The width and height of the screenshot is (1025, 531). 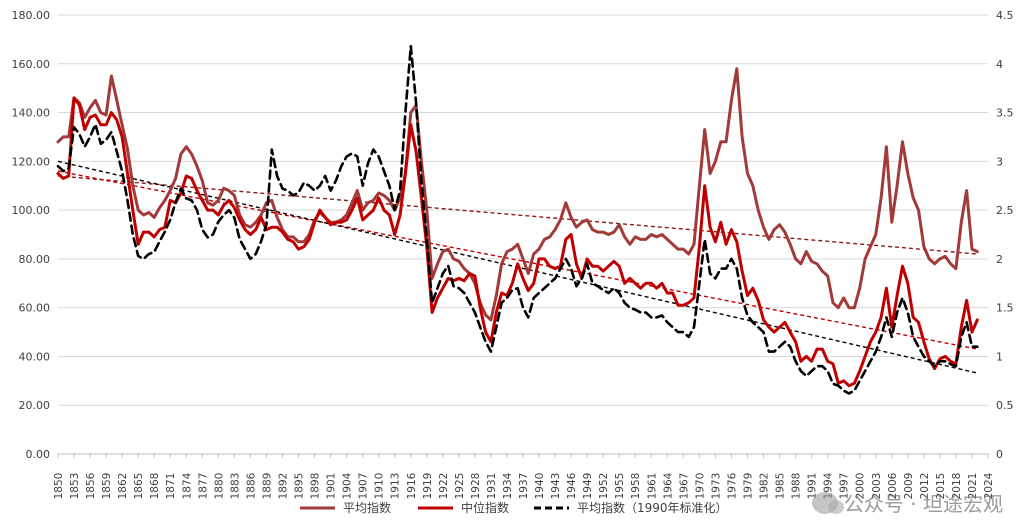 I want to click on right-tick-label: 2, so click(x=999, y=259).